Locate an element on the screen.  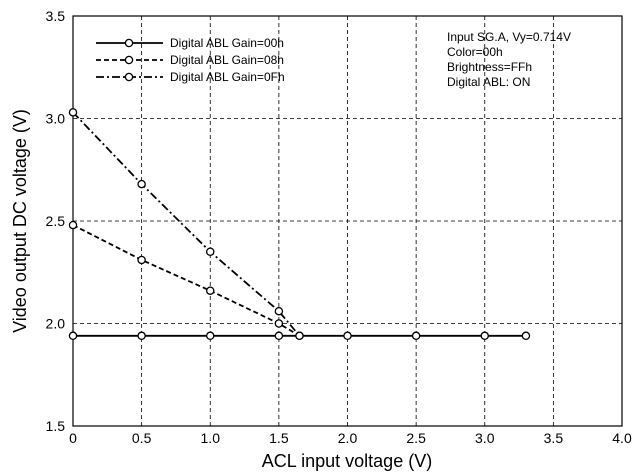
x-tick-label: 1.0 is located at coordinates (211, 438).